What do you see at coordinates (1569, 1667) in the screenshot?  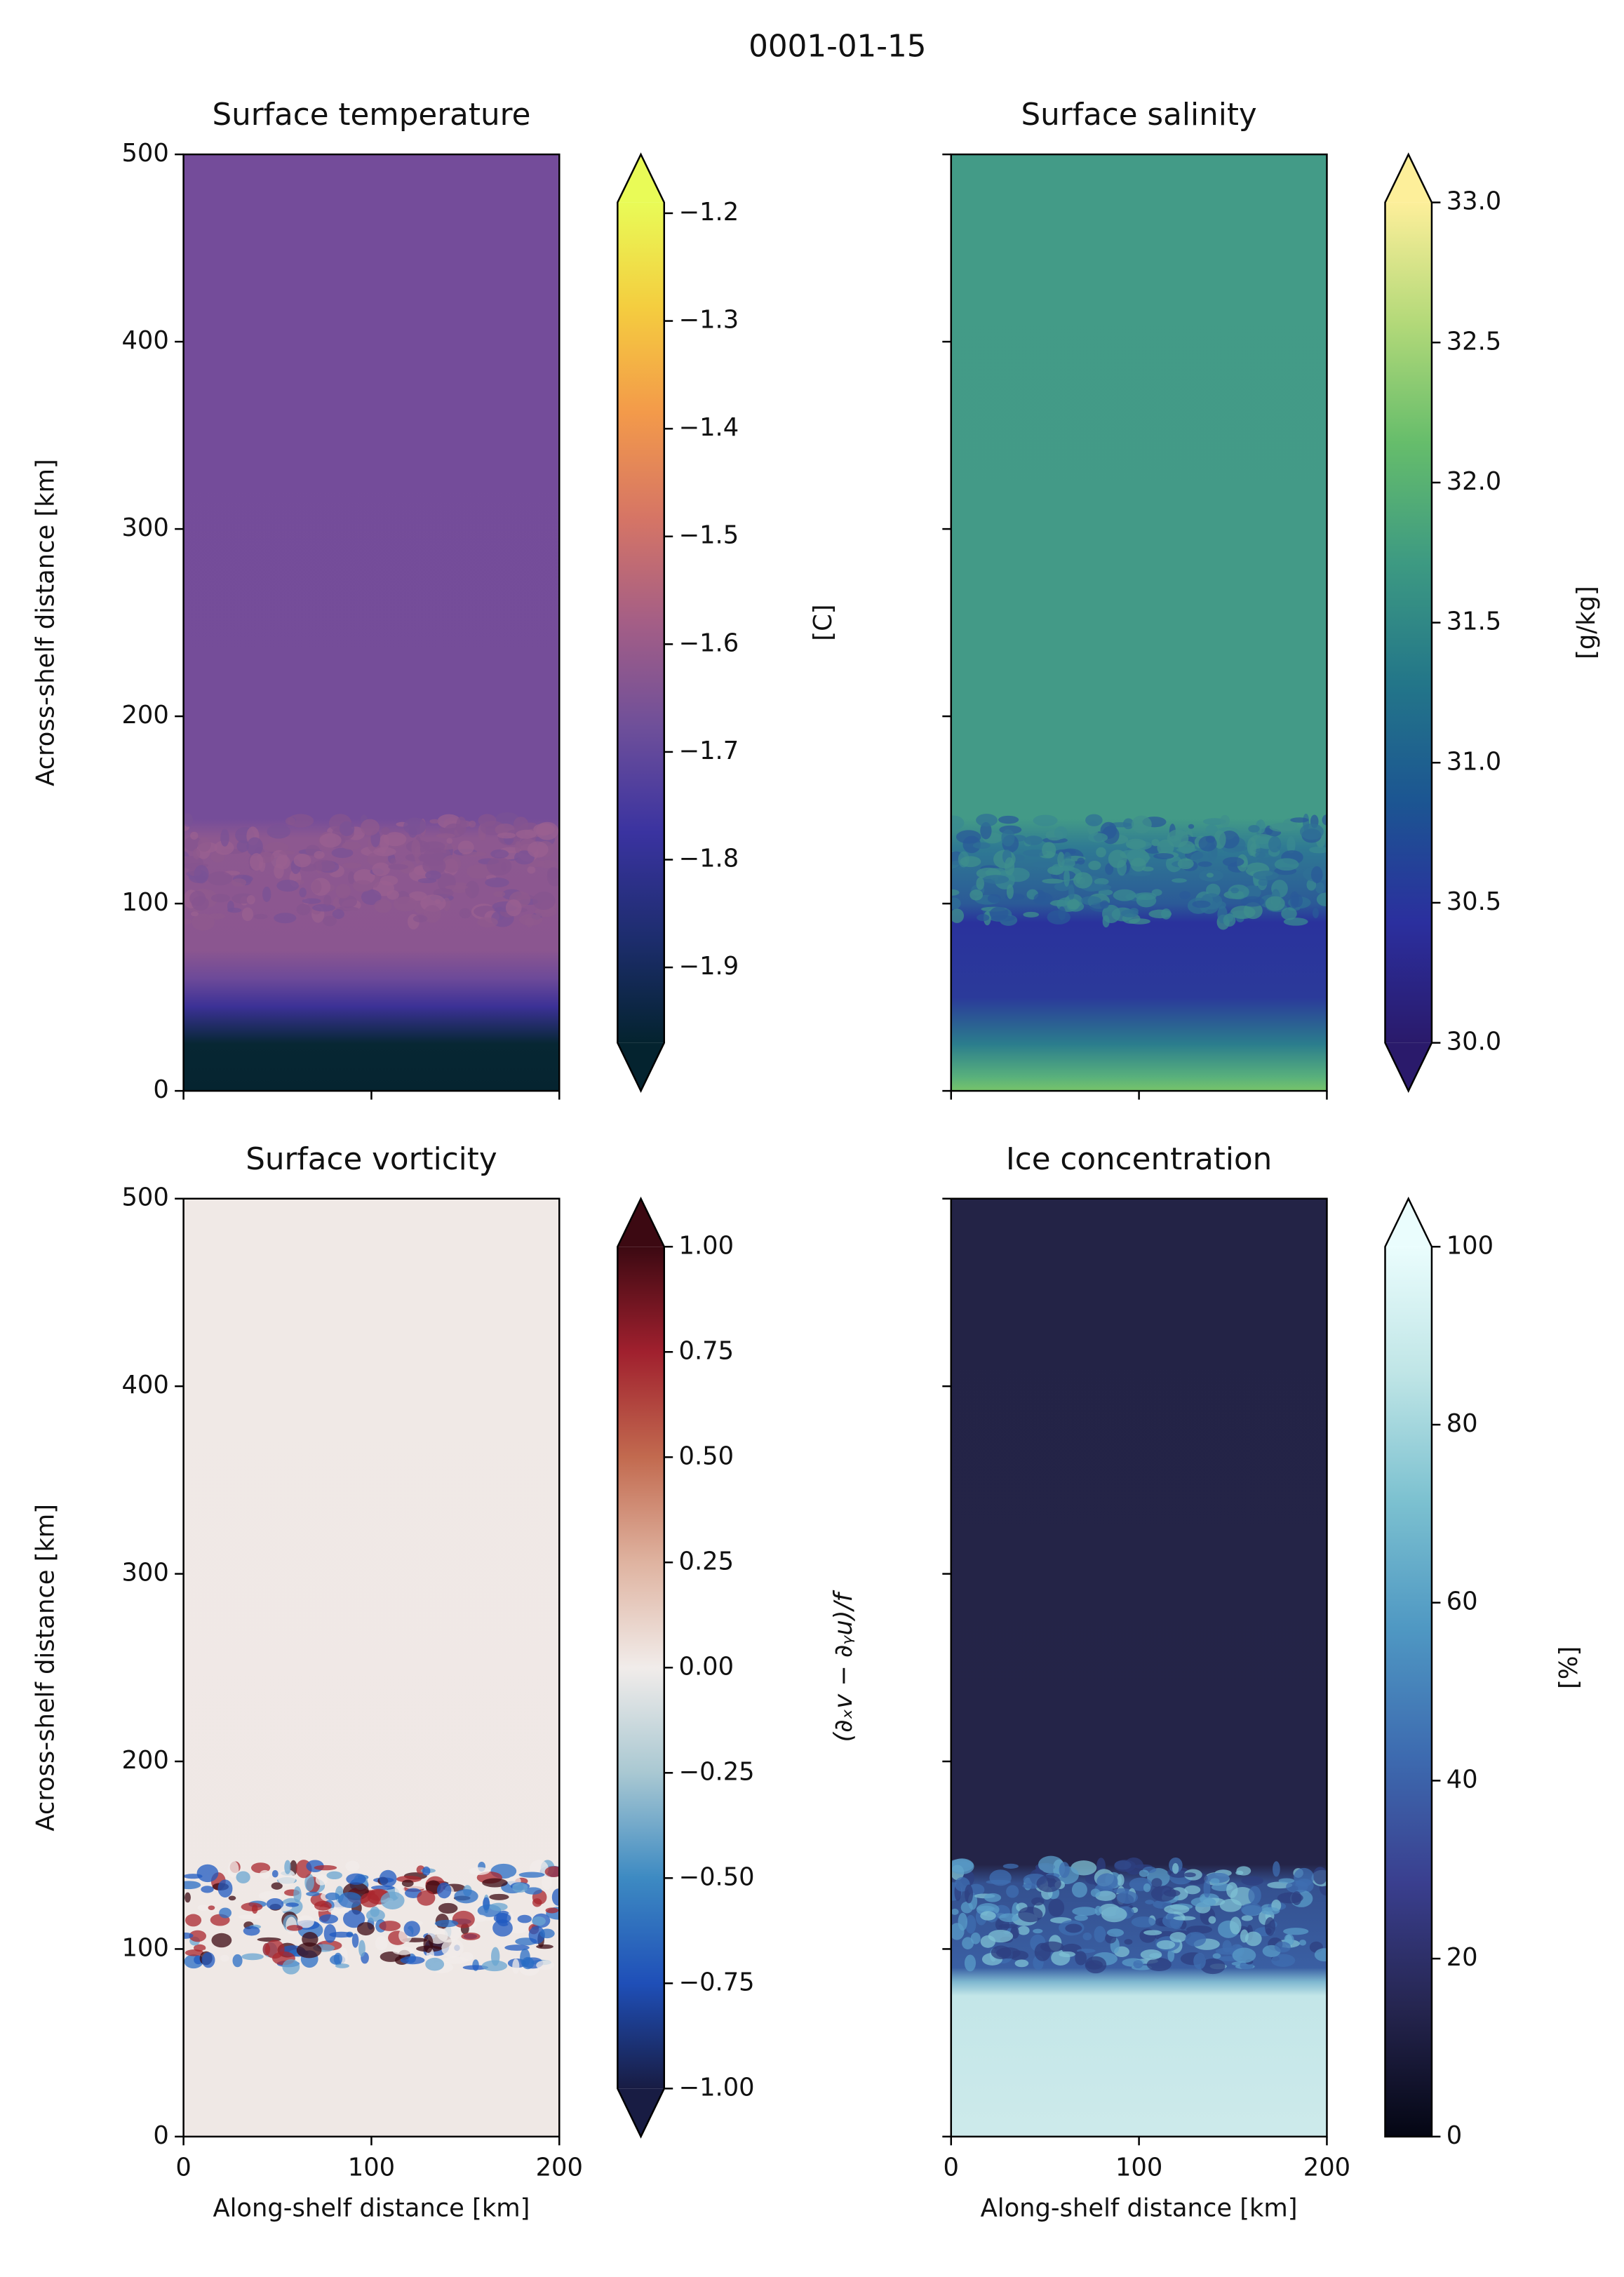 I see `cbar-label: [%]` at bounding box center [1569, 1667].